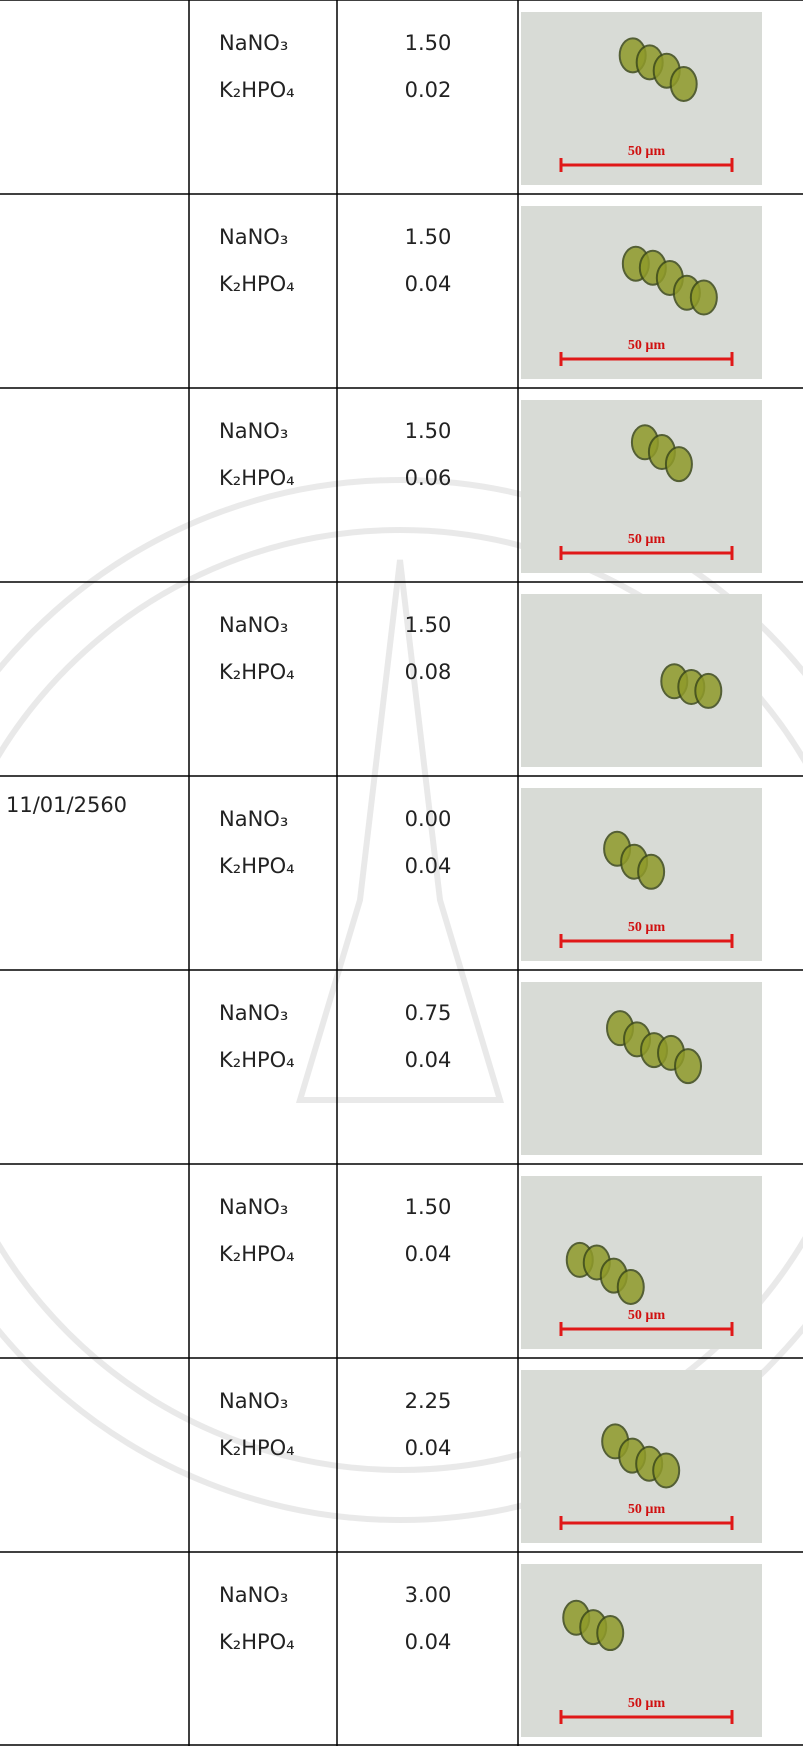 This screenshot has height=1746, width=803. I want to click on amount: 0.06, so click(428, 478).